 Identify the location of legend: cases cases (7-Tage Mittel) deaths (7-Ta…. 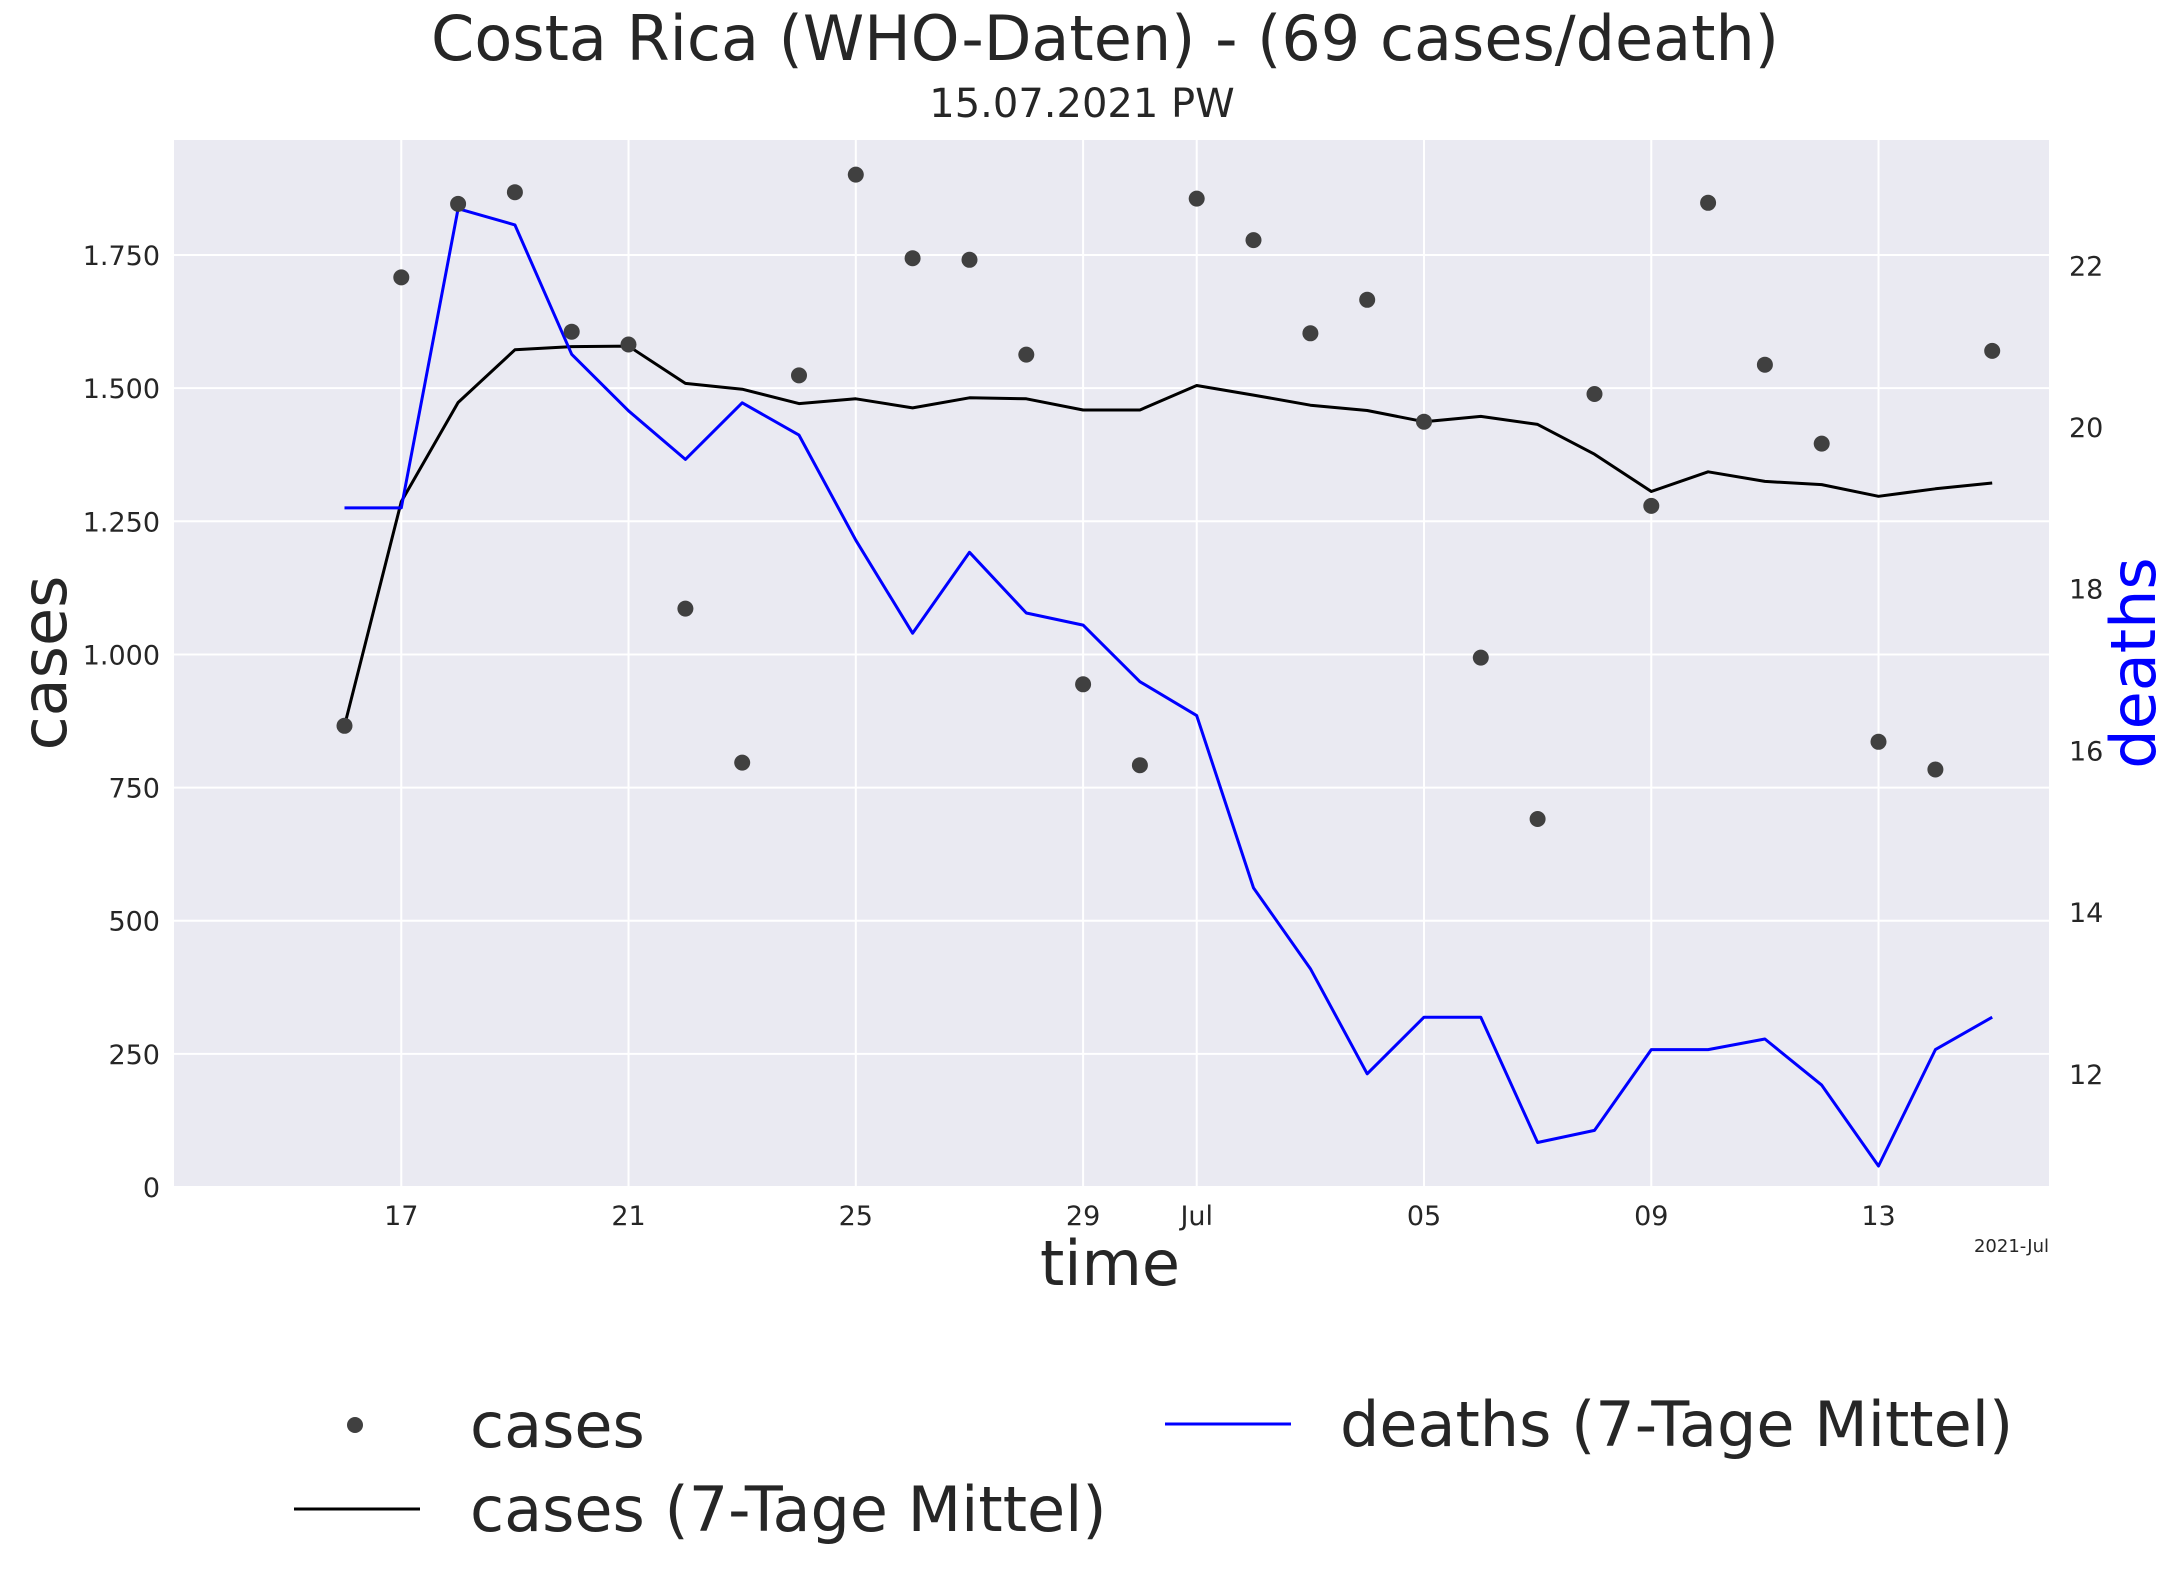
(1153, 1467).